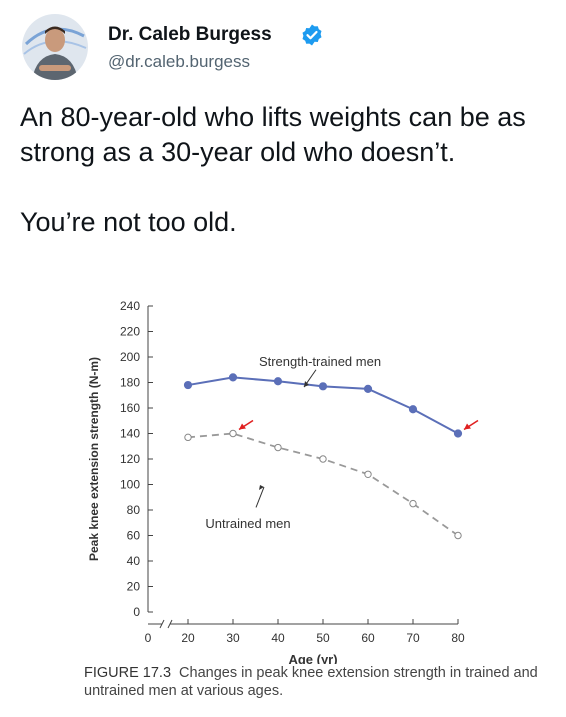 The height and width of the screenshot is (717, 566). What do you see at coordinates (247, 523) in the screenshot?
I see `annotation-untrained-label: Untrained men` at bounding box center [247, 523].